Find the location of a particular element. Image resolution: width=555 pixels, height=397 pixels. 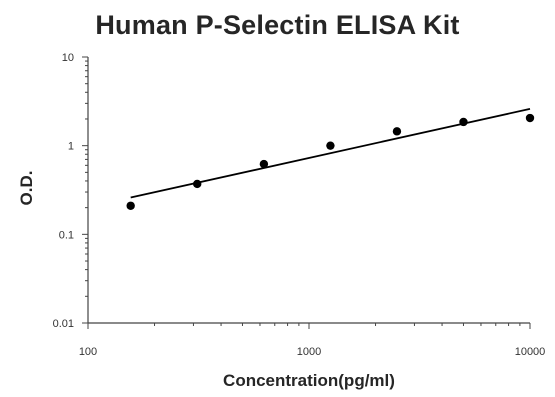

y-tick-label: 0.1 is located at coordinates (66, 235).